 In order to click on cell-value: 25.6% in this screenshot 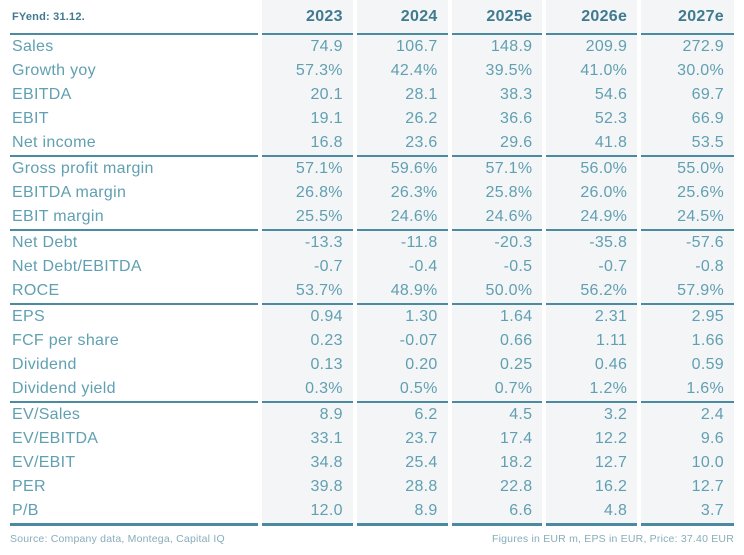, I will do `click(685, 193)`.